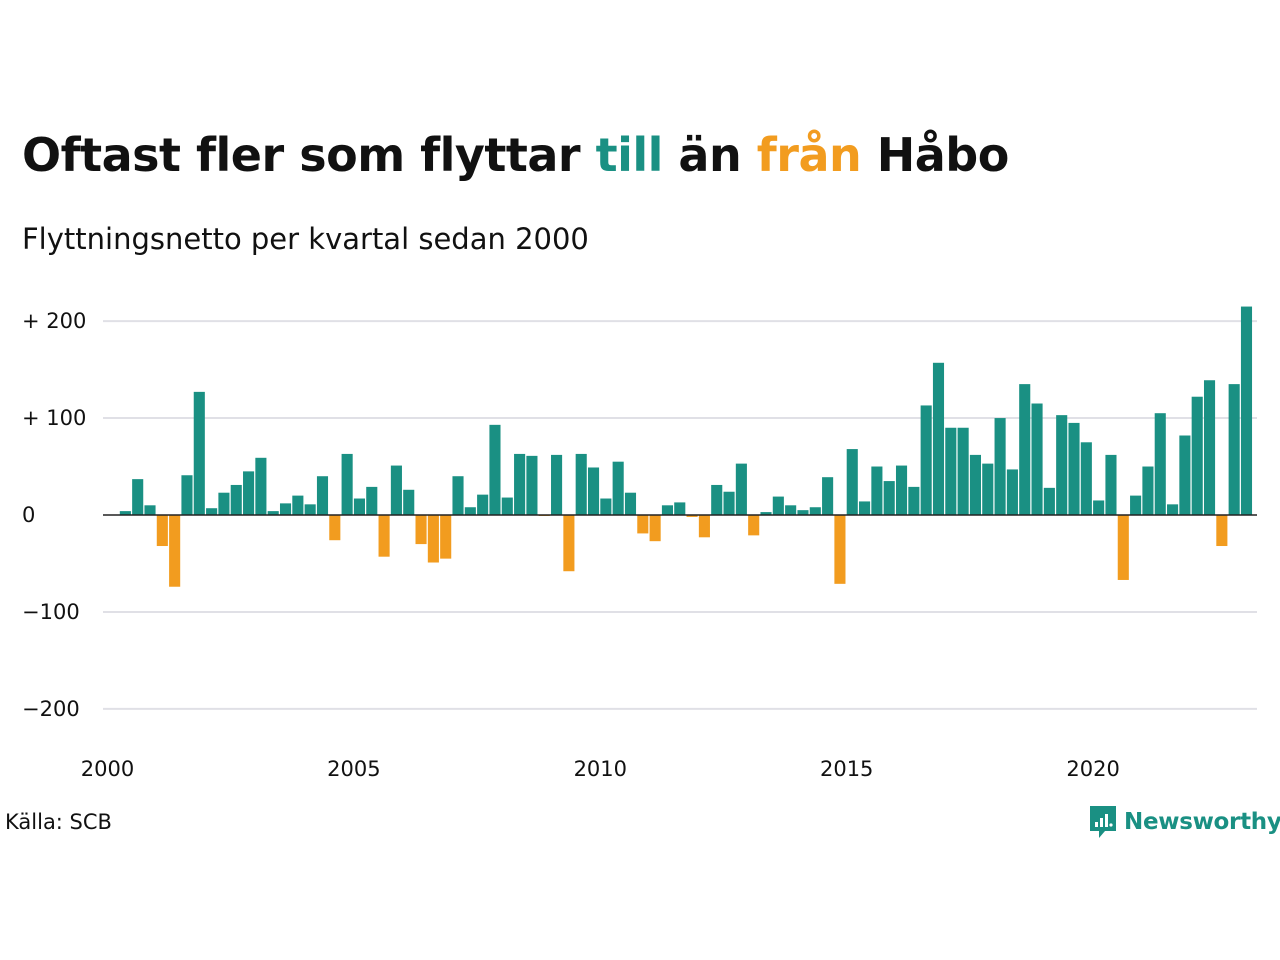 Image resolution: width=1280 pixels, height=960 pixels. Describe the element at coordinates (935, 155) in the screenshot. I see `title-part3: Håbo` at that location.